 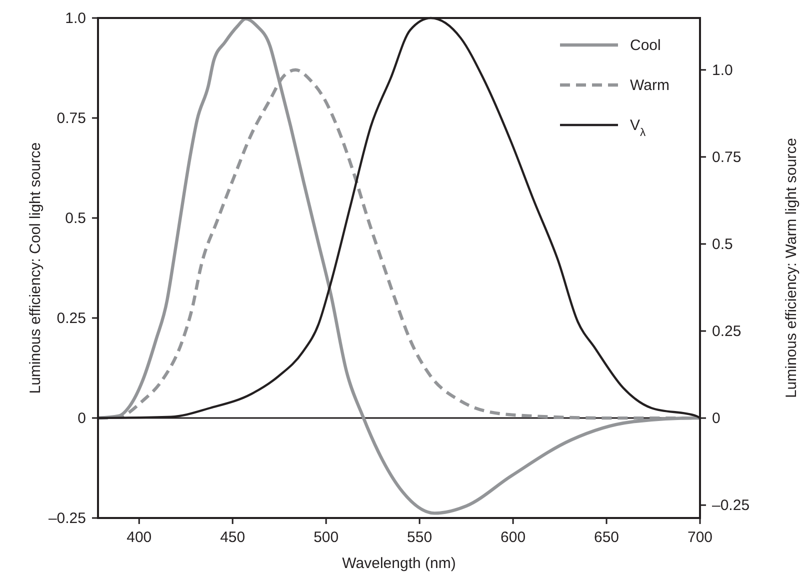 What do you see at coordinates (700, 537) in the screenshot?
I see `x-tick-label: 700` at bounding box center [700, 537].